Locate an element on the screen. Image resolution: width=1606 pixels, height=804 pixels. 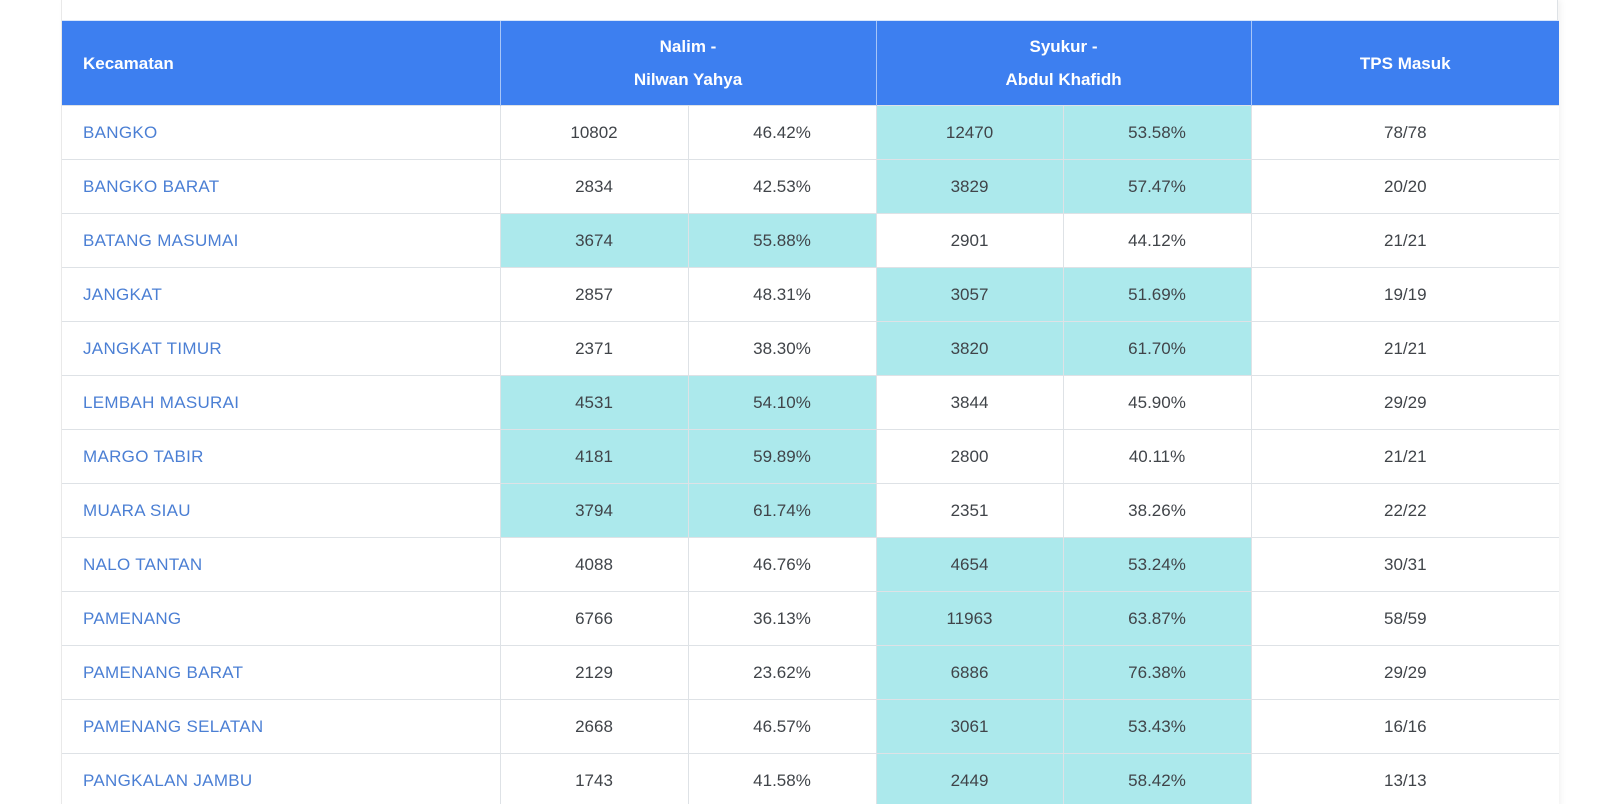
column-header-candidate1: Nalim - Nilwan Yahya is located at coordinates (688, 63).